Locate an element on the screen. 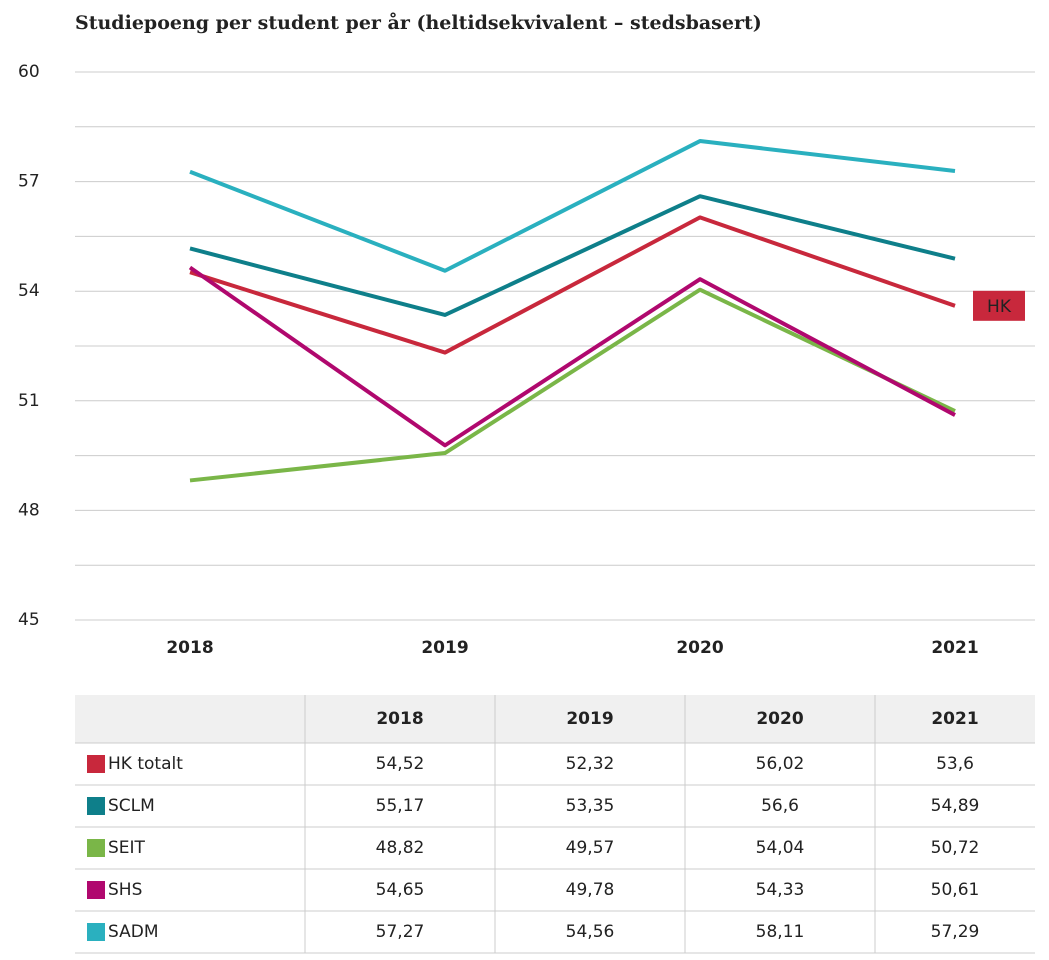  row-label: SADM is located at coordinates (133, 932).